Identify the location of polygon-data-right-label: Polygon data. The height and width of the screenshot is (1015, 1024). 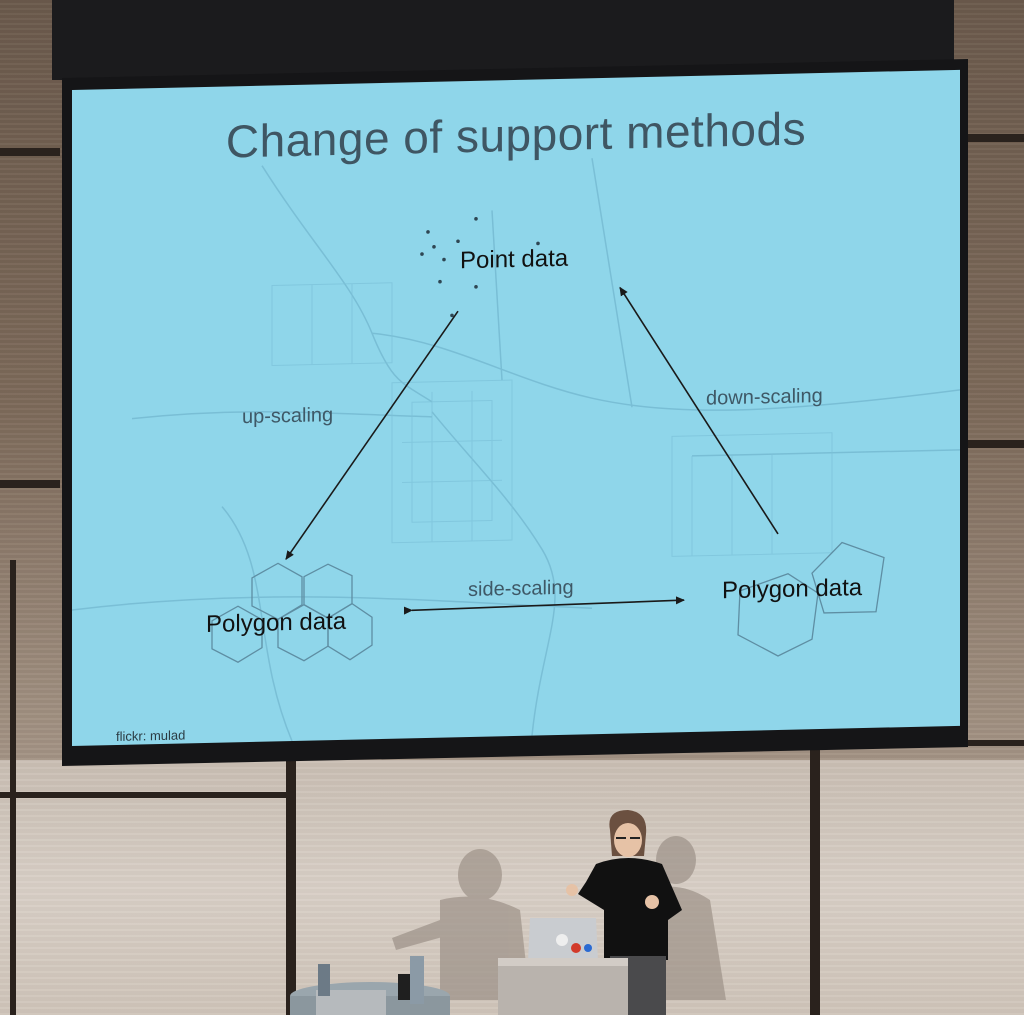
(792, 589).